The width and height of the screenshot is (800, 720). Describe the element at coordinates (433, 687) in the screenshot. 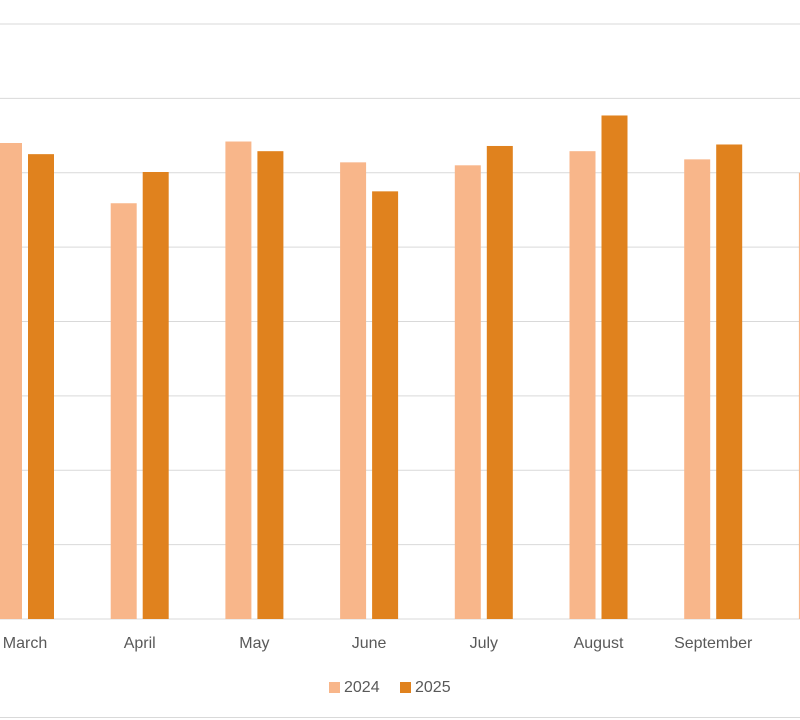

I see `legend-label: 2025` at that location.